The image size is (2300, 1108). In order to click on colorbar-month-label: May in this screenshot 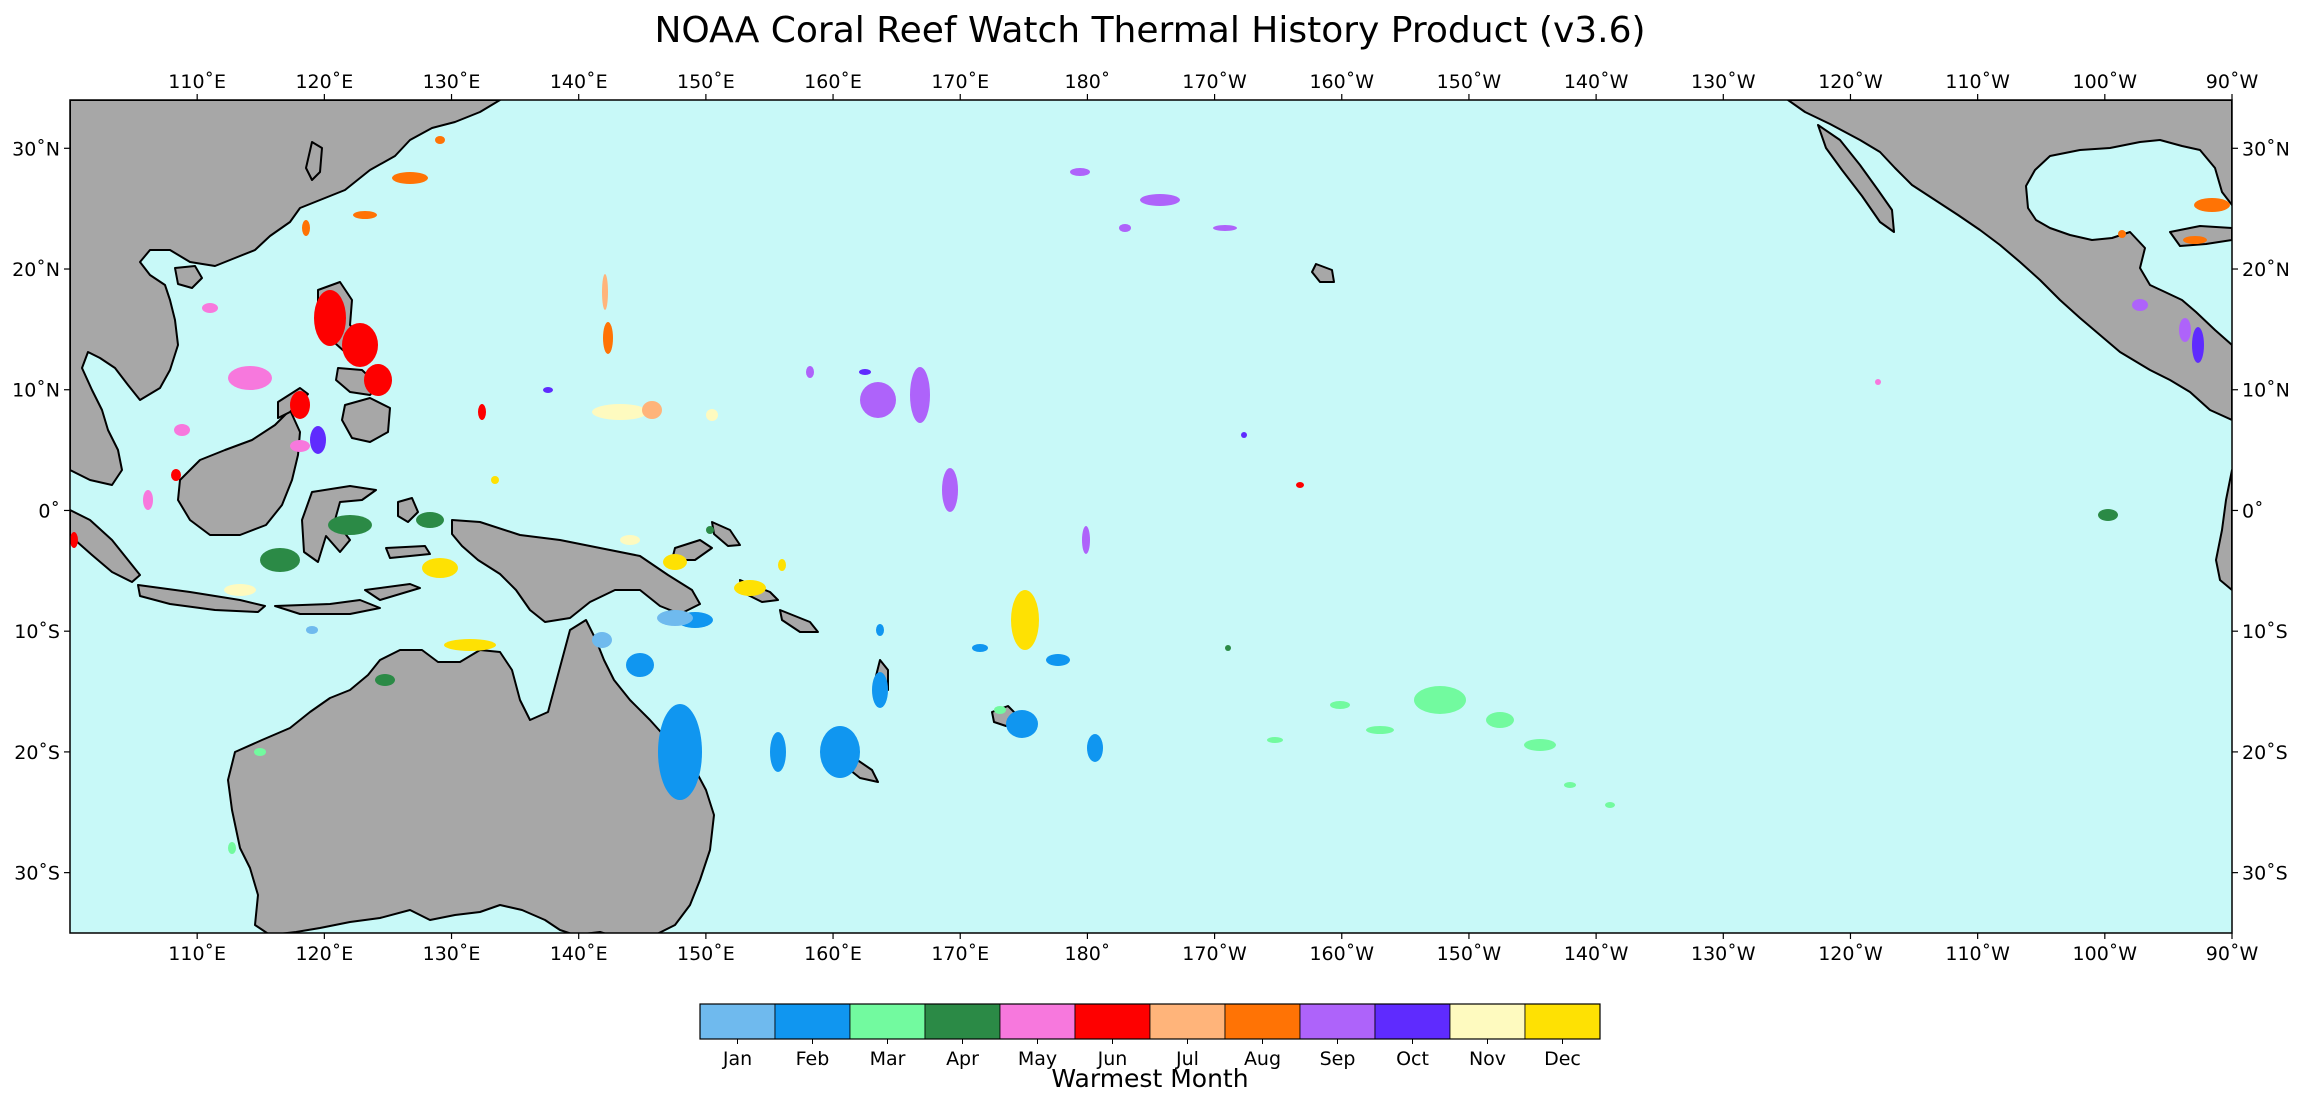, I will do `click(1037, 1059)`.